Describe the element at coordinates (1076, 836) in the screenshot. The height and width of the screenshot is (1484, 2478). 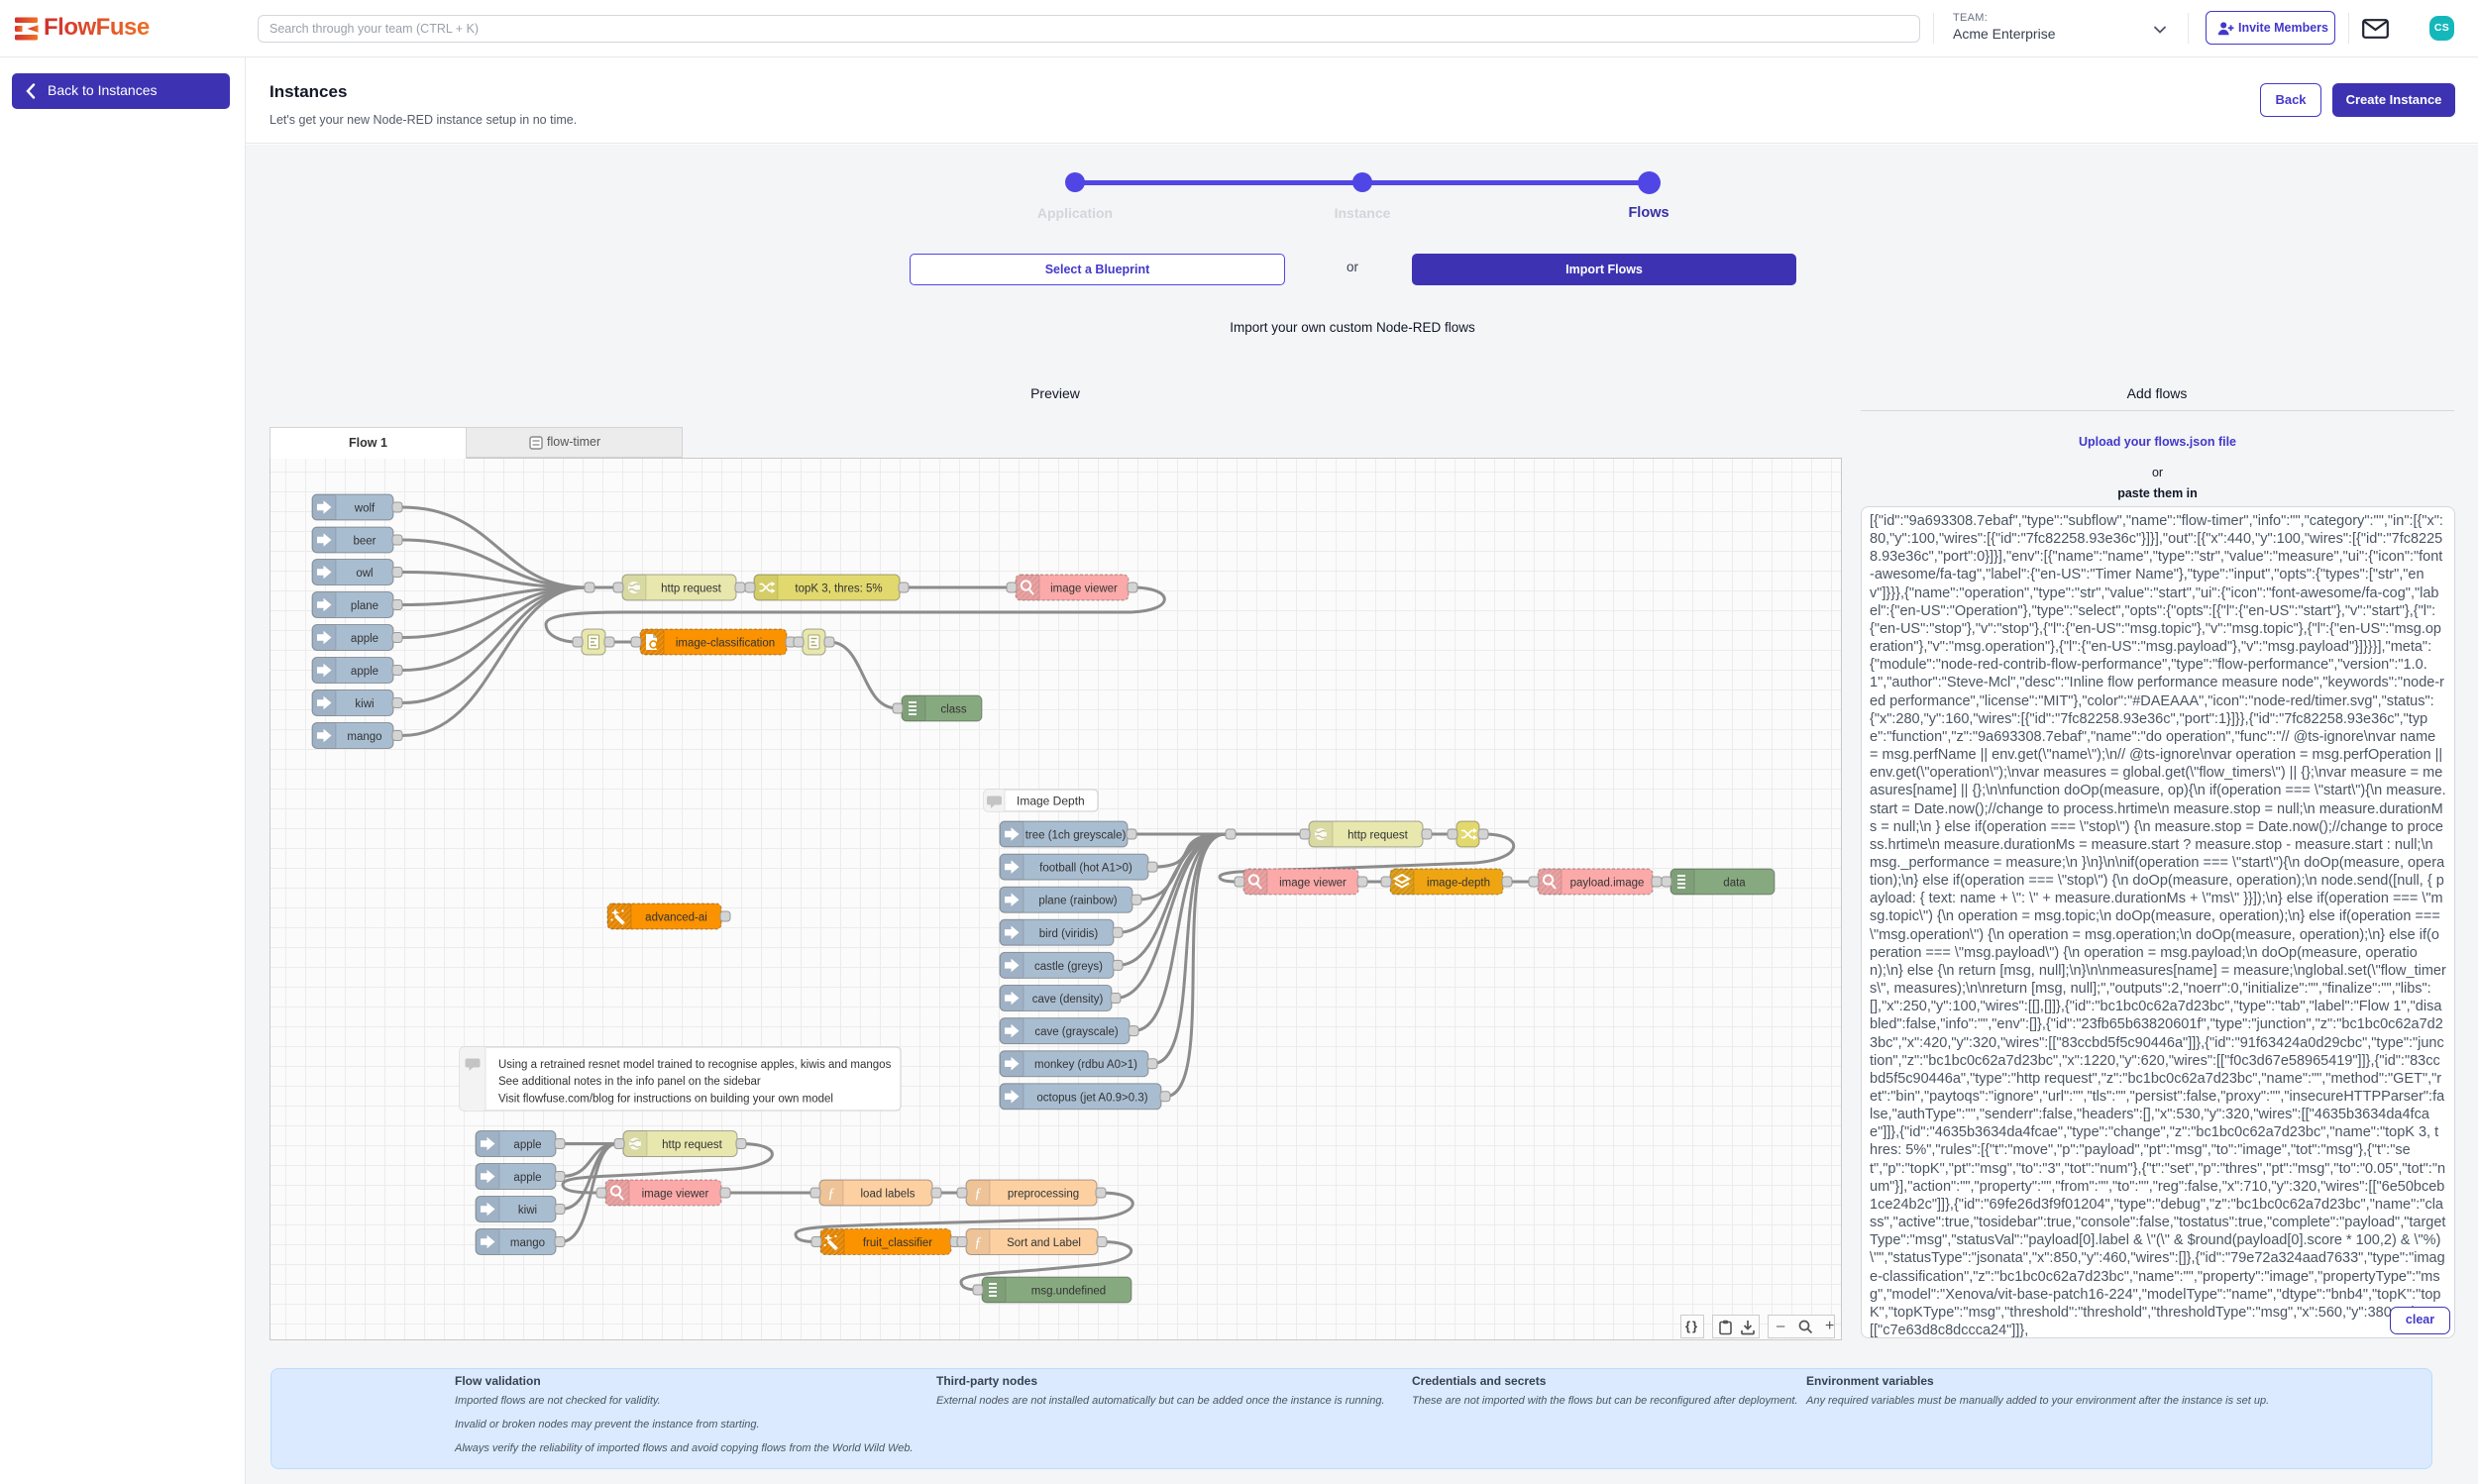
I see `svg-text: tree (1ch greyscale)` at that location.